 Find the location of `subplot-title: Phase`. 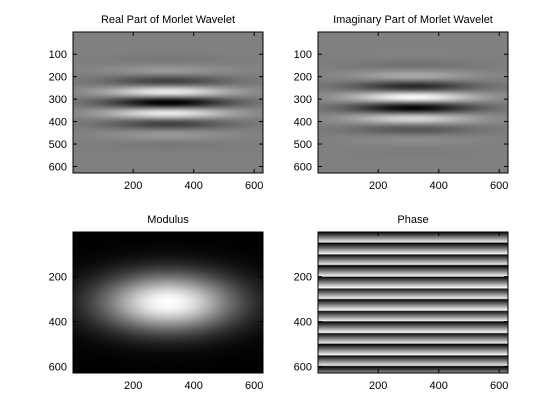

subplot-title: Phase is located at coordinates (412, 220).